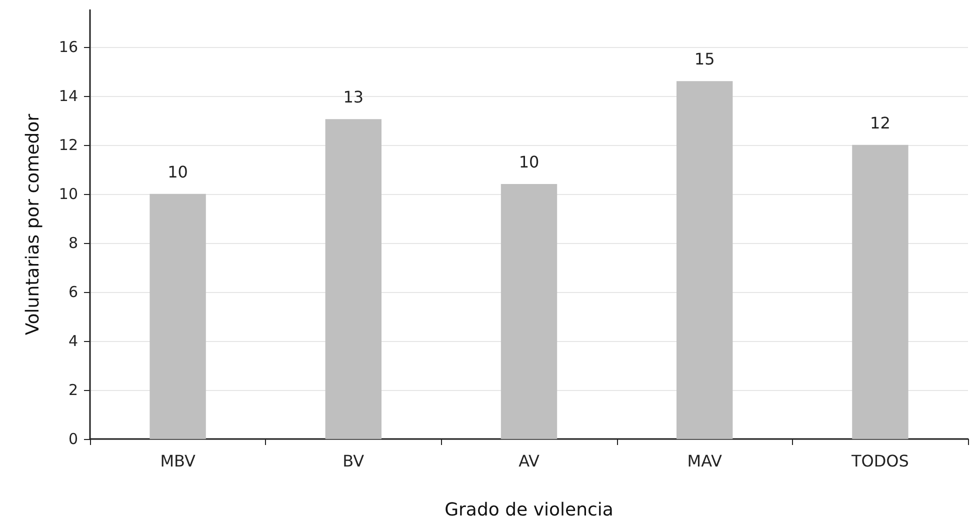 The width and height of the screenshot is (978, 532). Describe the element at coordinates (529, 510) in the screenshot. I see `x-axis-title: Grado de violencia` at that location.